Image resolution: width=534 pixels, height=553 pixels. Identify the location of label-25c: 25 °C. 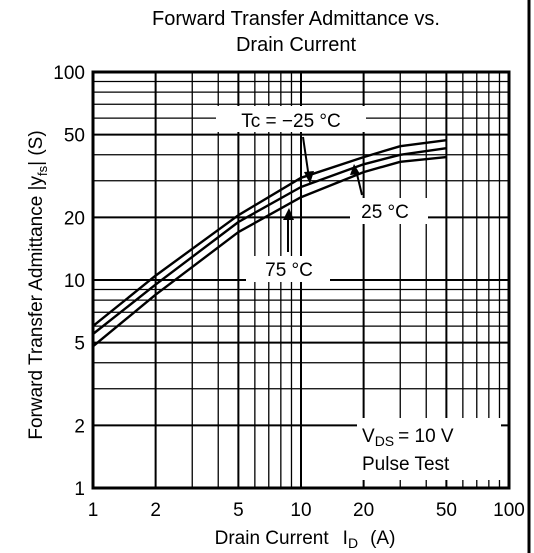
(385, 212).